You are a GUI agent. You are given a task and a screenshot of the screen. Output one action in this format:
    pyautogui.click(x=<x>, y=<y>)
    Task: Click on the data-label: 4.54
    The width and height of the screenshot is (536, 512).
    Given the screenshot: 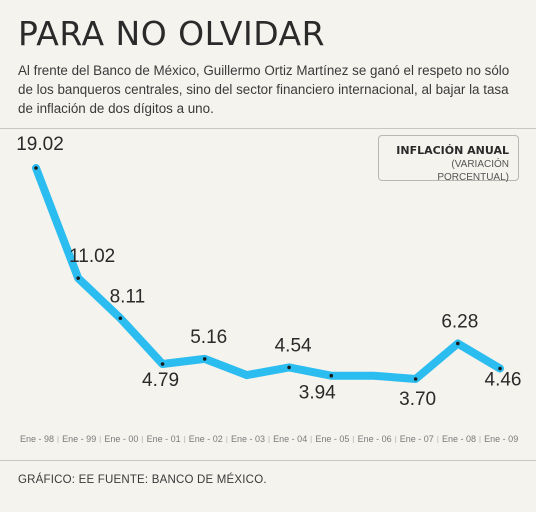 What is the action you would take?
    pyautogui.click(x=293, y=345)
    